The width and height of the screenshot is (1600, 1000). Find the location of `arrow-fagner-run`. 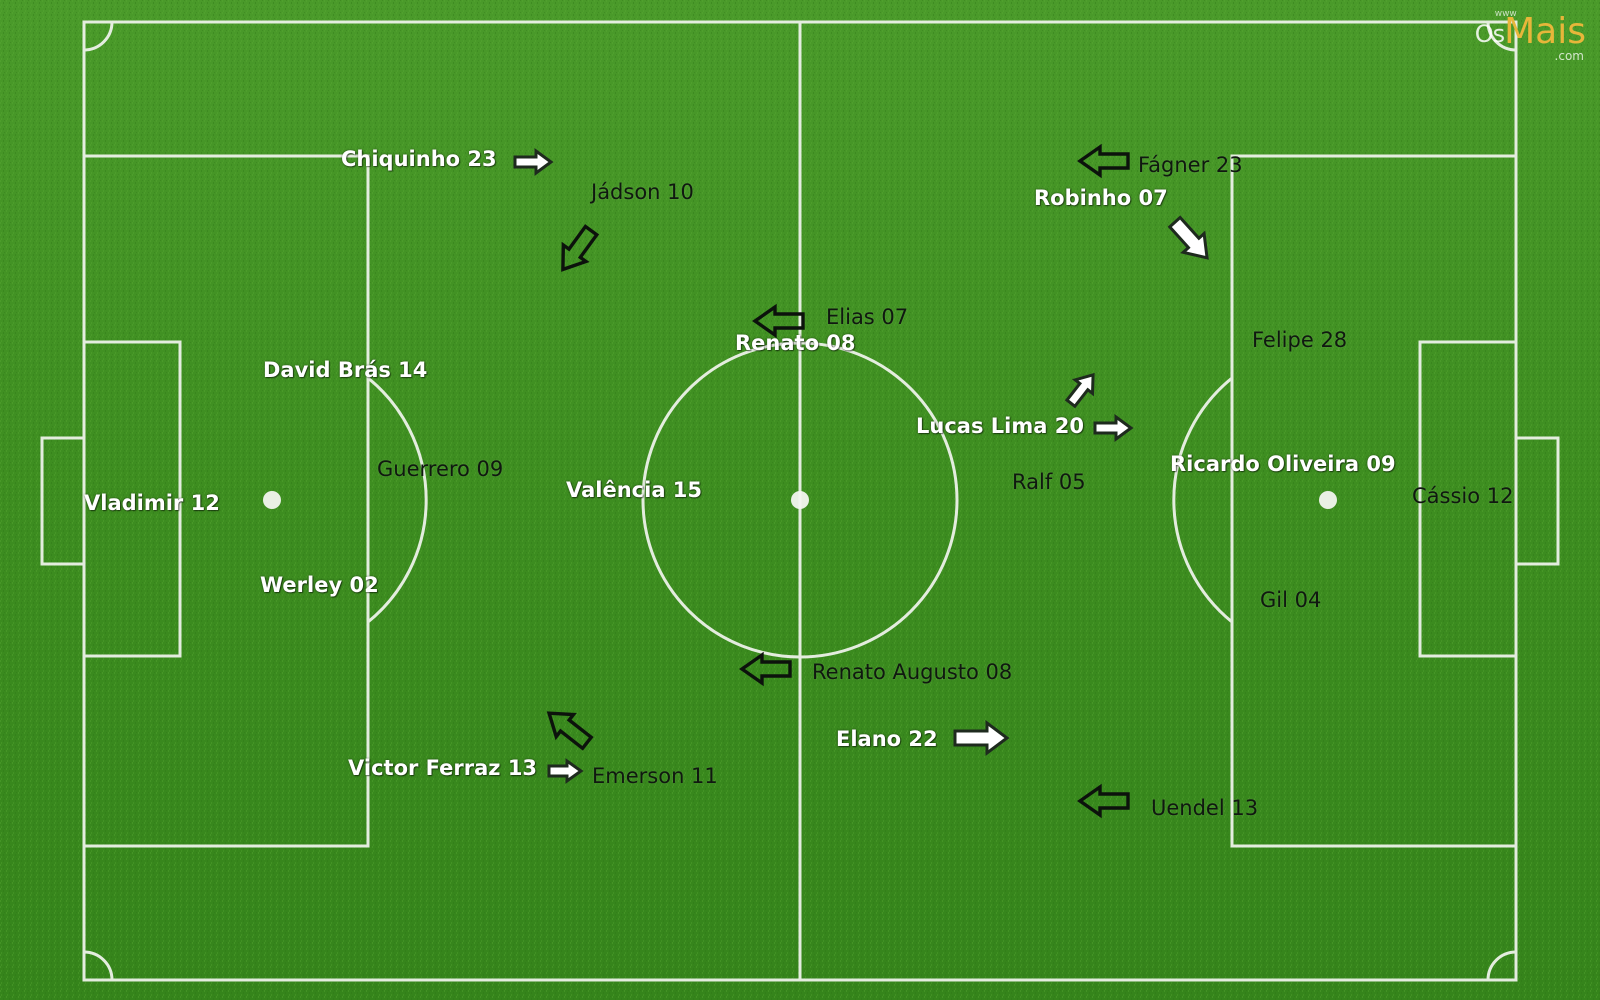

arrow-fagner-run is located at coordinates (1103, 161).